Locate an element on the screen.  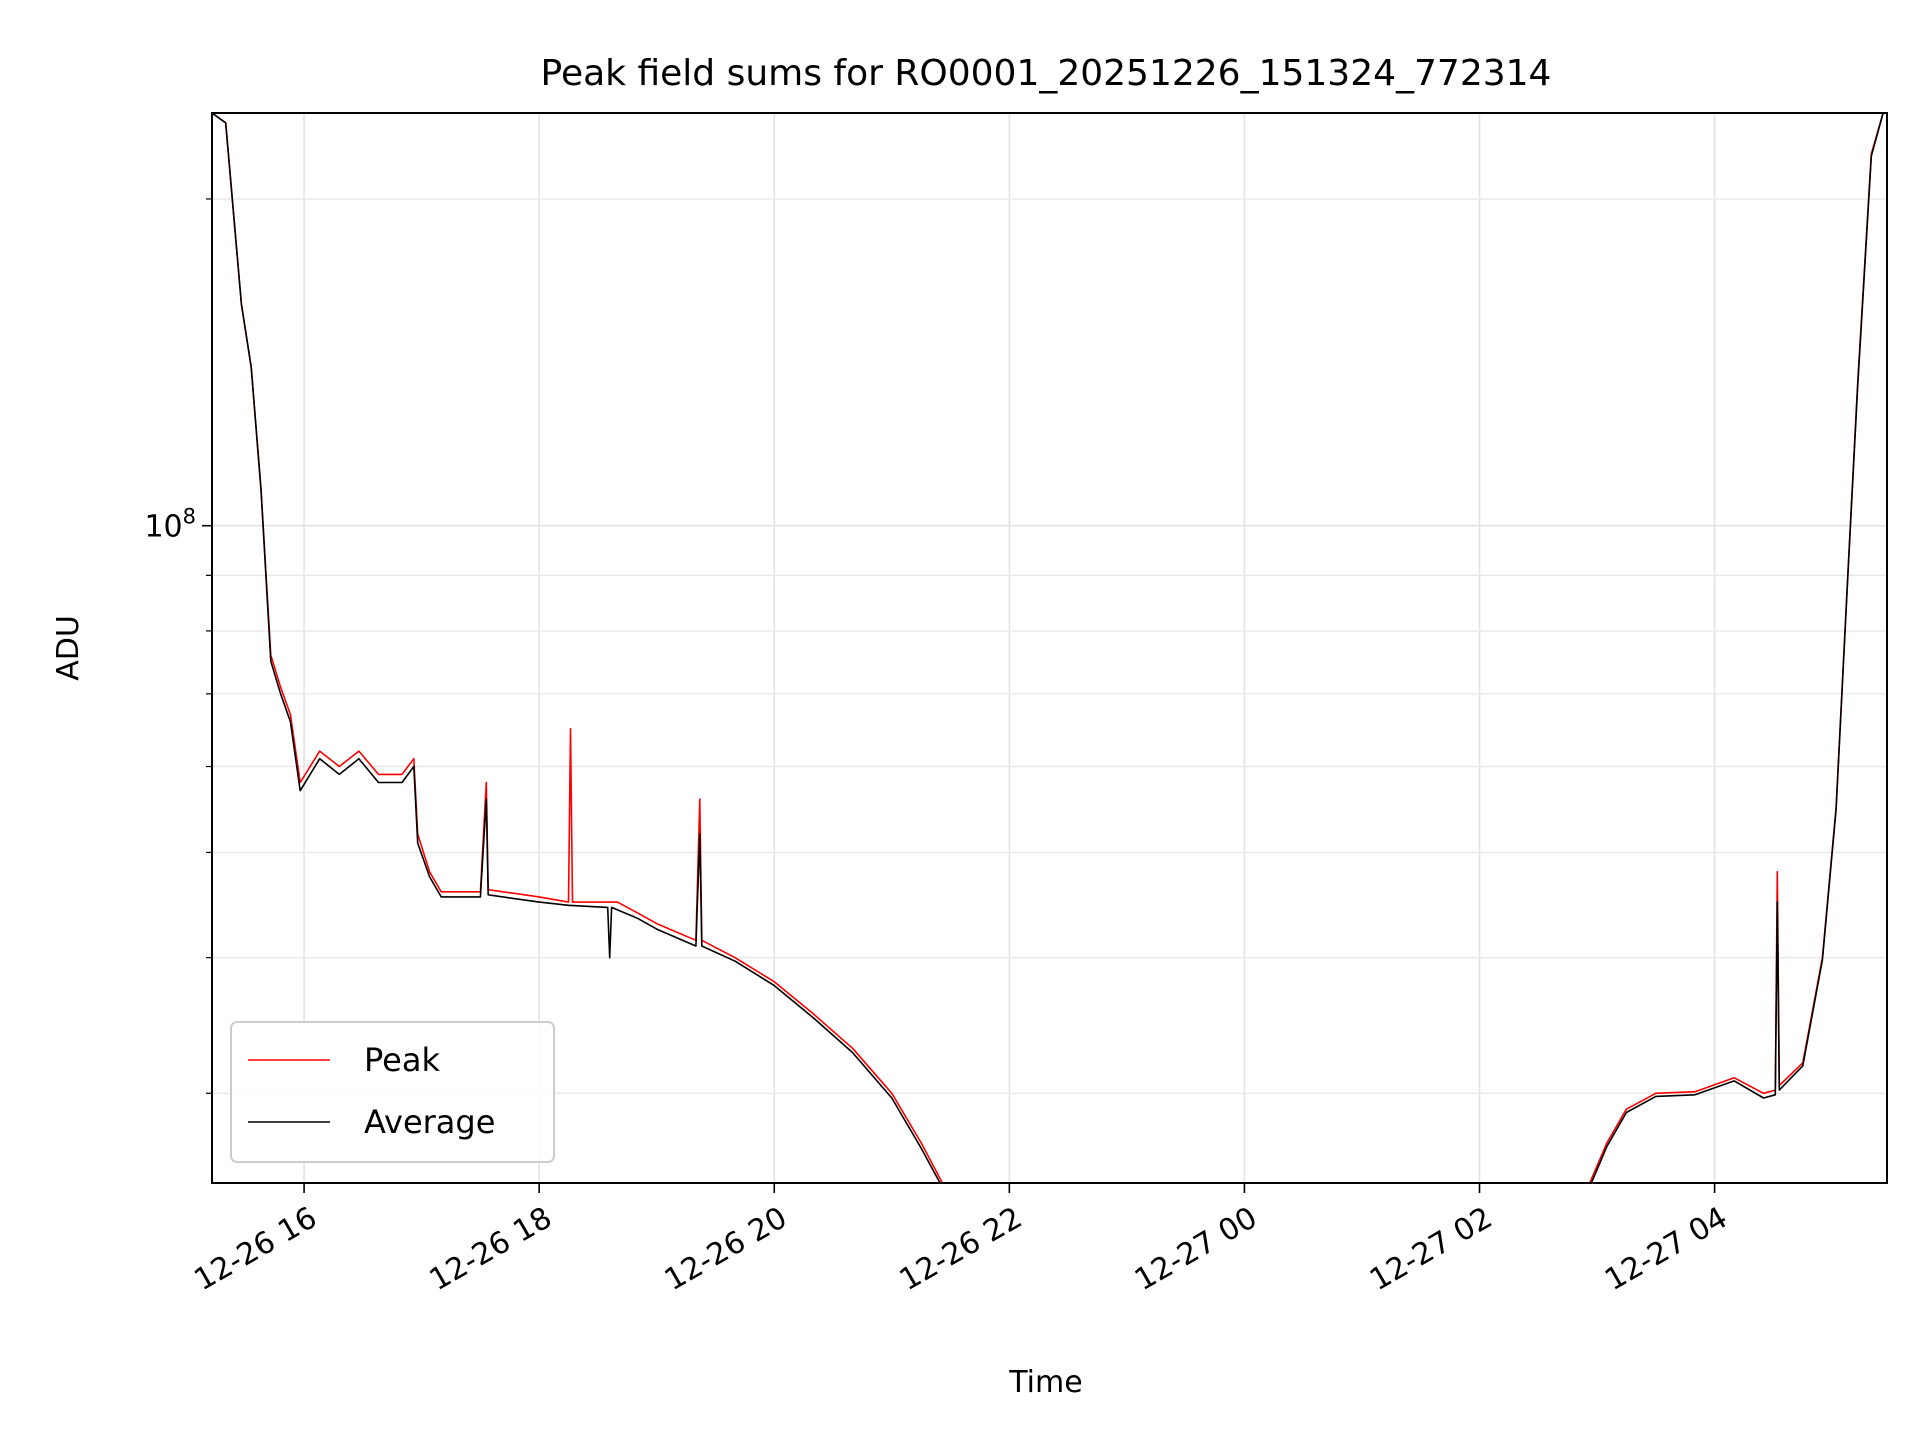
x-axis-label: Time is located at coordinates (1045, 1382).